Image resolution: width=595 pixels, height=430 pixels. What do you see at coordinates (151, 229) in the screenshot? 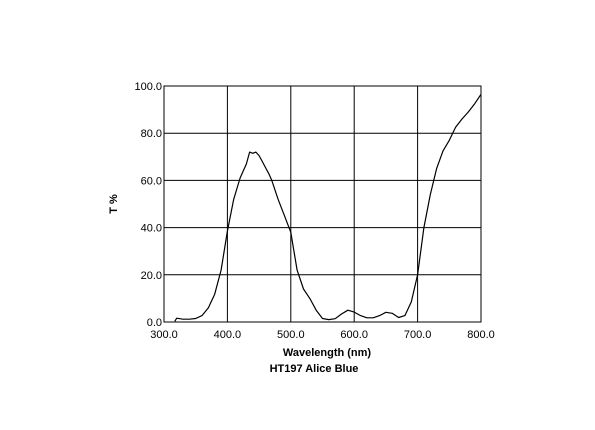
I see `y-tick-label: 40.0` at bounding box center [151, 229].